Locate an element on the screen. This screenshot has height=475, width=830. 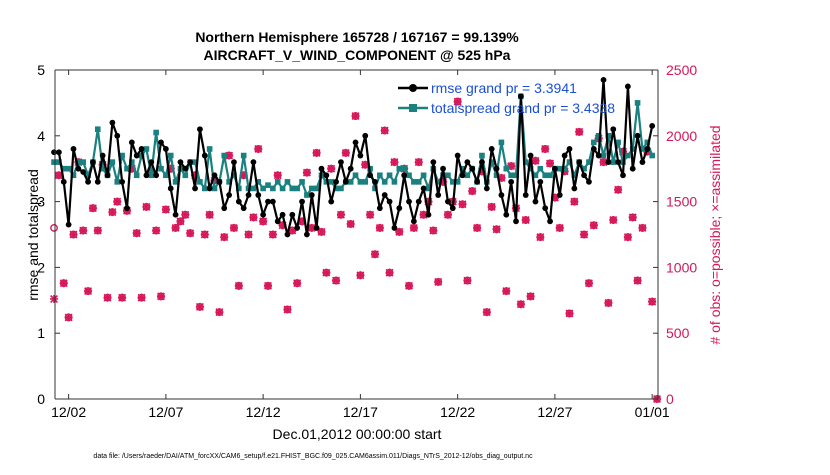
y-right-tick-label: 1500 is located at coordinates (681, 202).